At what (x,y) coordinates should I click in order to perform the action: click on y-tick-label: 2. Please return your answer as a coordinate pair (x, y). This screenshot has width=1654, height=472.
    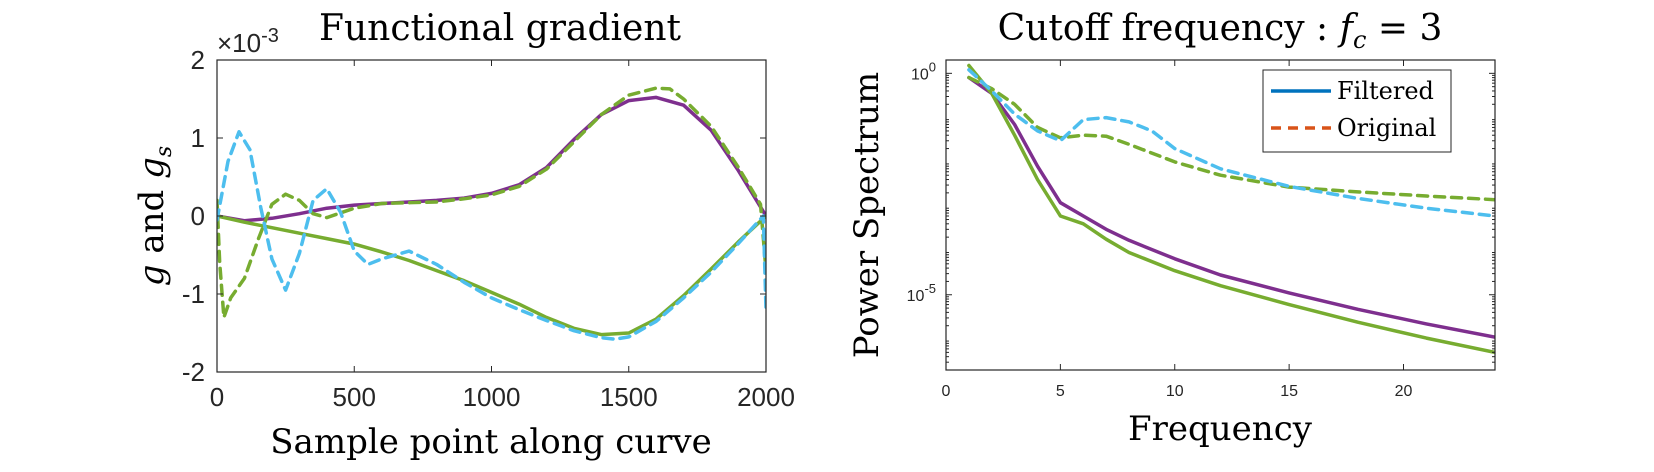
    Looking at the image, I should click on (198, 60).